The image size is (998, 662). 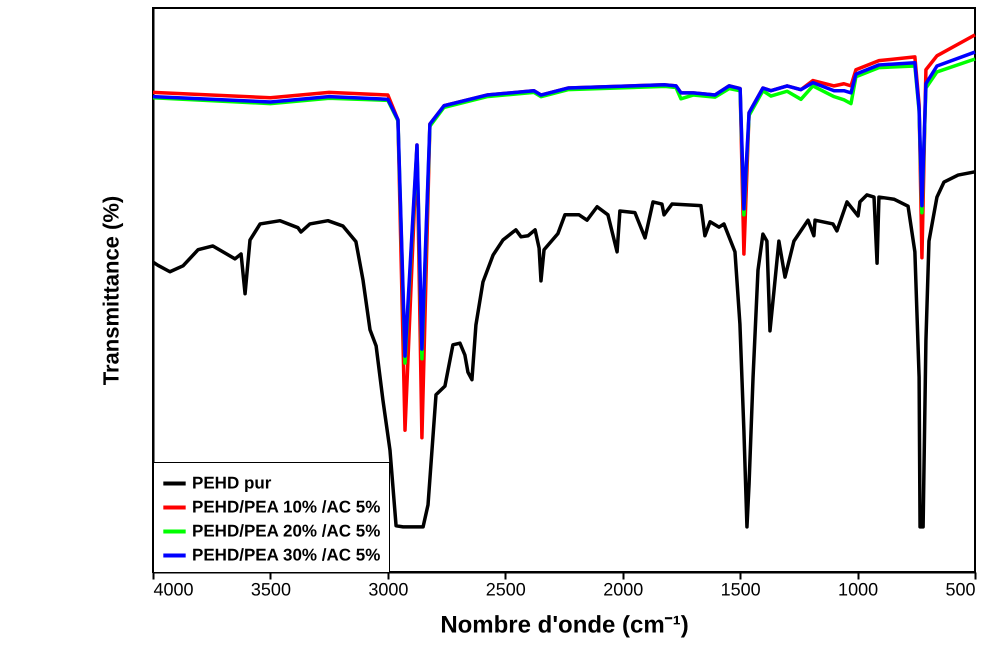 I want to click on legend-label: PEHD/PEA 10% /AC 5%, so click(x=286, y=507).